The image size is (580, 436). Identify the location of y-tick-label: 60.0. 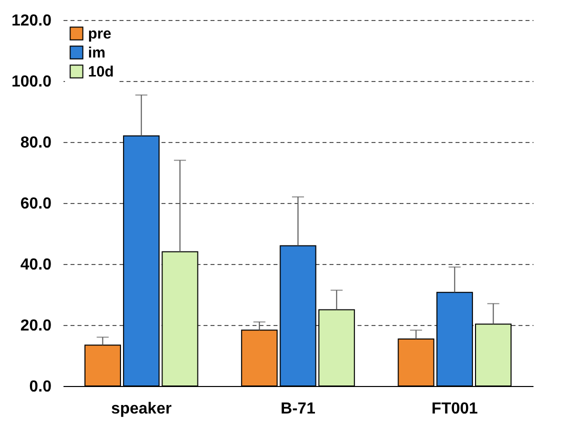
(36, 204).